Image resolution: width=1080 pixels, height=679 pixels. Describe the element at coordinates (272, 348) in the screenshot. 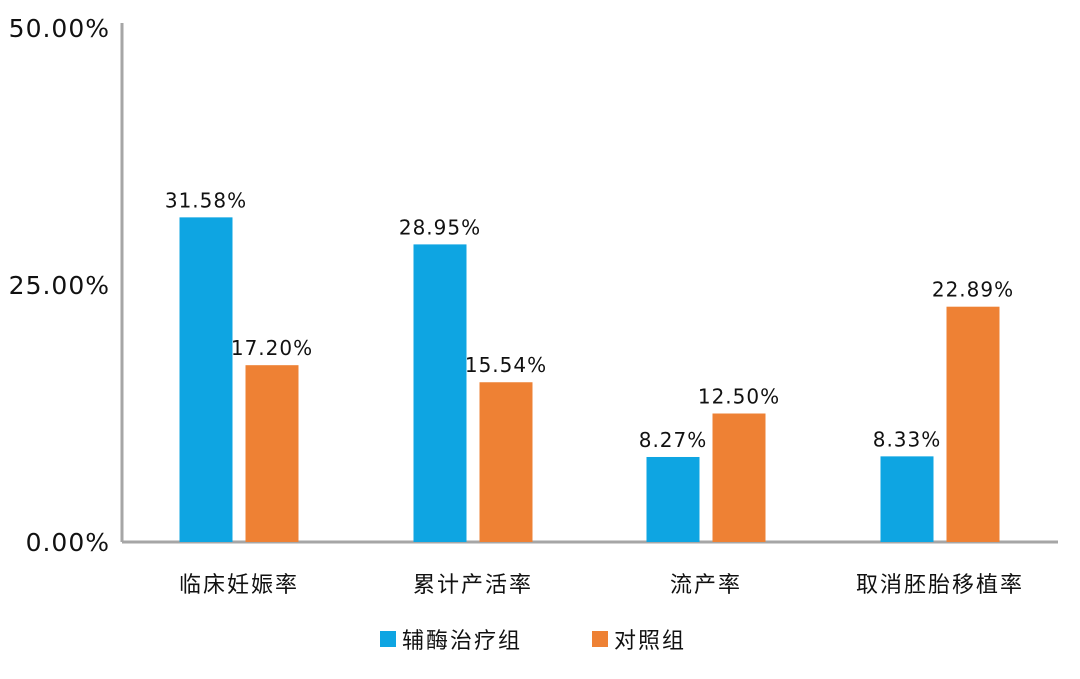

I see `data-label: 17.20%` at that location.